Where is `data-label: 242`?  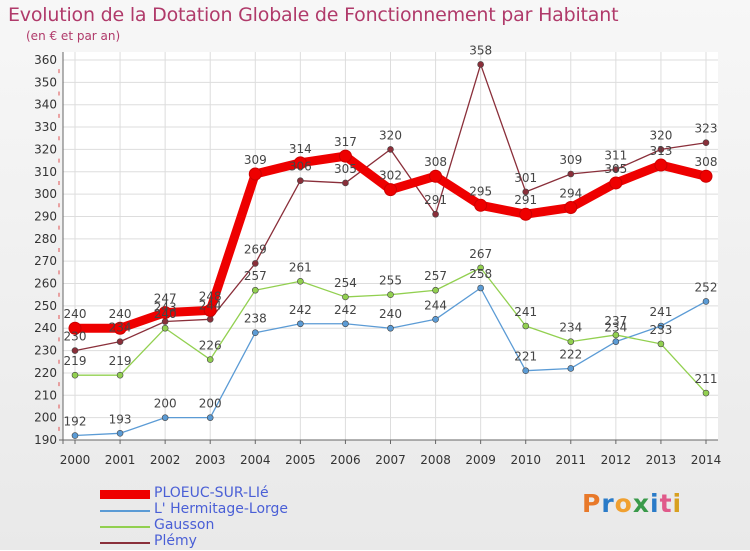
data-label: 242 is located at coordinates (300, 310).